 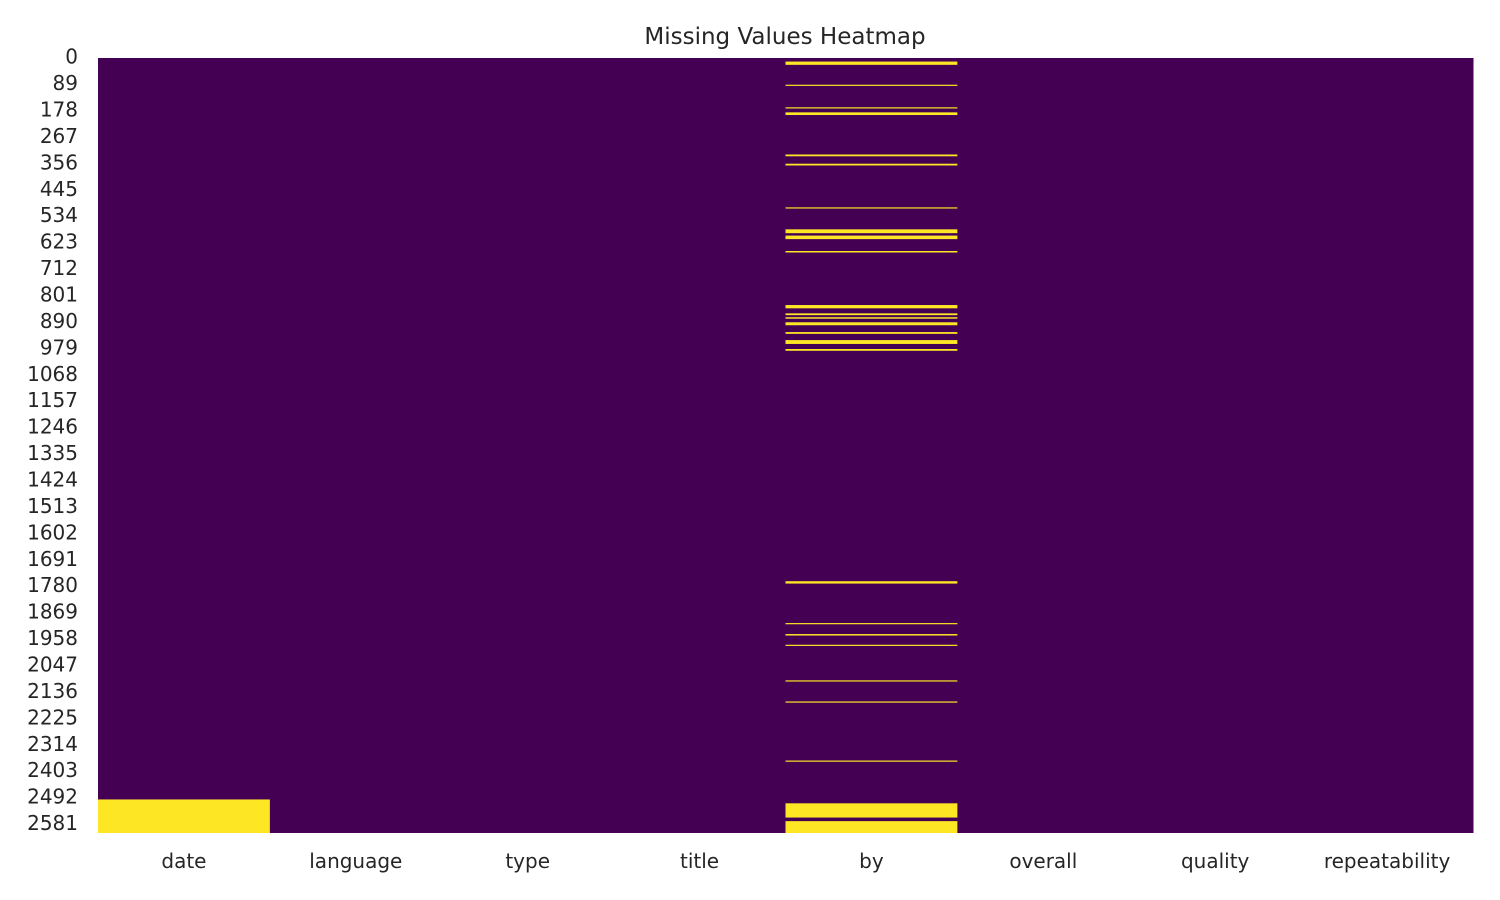 I want to click on y-tick-label: 1869, so click(x=52, y=612).